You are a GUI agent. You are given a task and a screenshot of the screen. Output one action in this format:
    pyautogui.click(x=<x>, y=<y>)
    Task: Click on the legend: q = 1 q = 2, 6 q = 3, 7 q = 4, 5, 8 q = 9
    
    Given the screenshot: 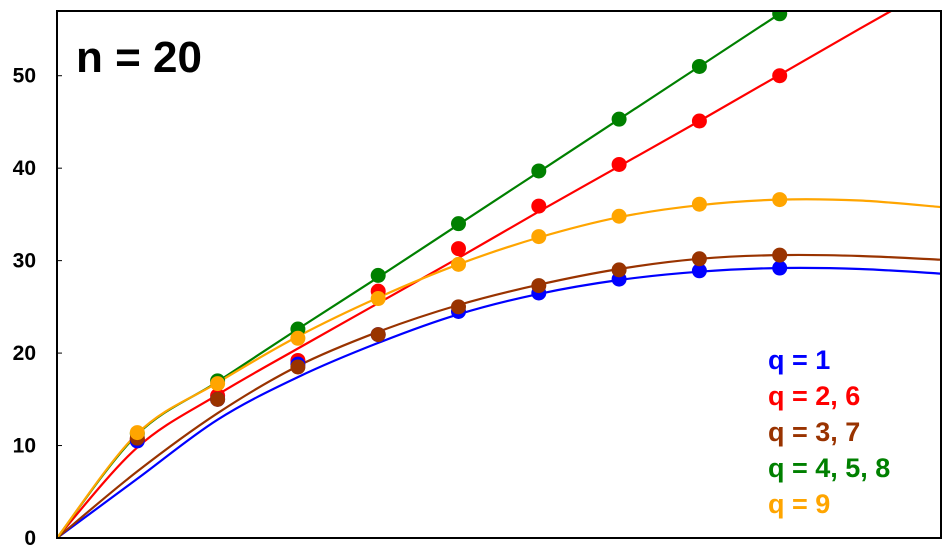 What is the action you would take?
    pyautogui.click(x=829, y=432)
    